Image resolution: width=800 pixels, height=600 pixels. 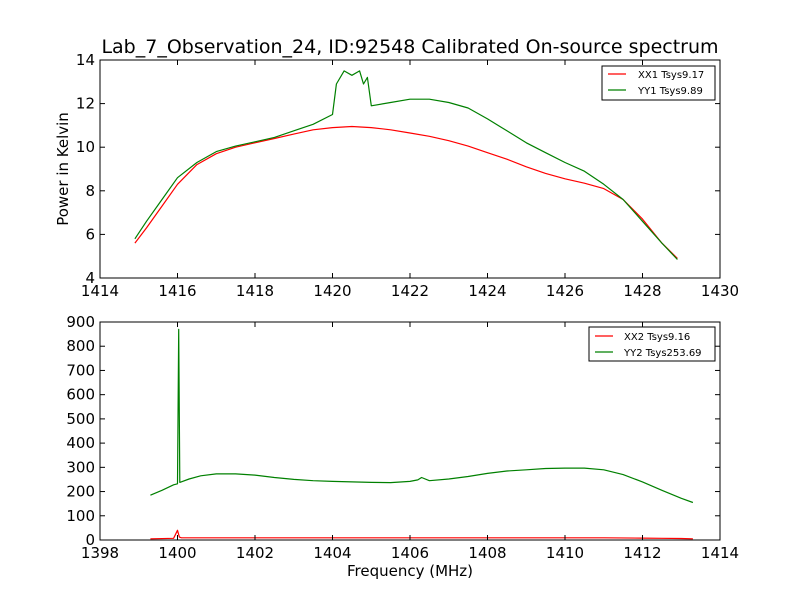 I want to click on top-ytick-label: 4, so click(x=90, y=278).